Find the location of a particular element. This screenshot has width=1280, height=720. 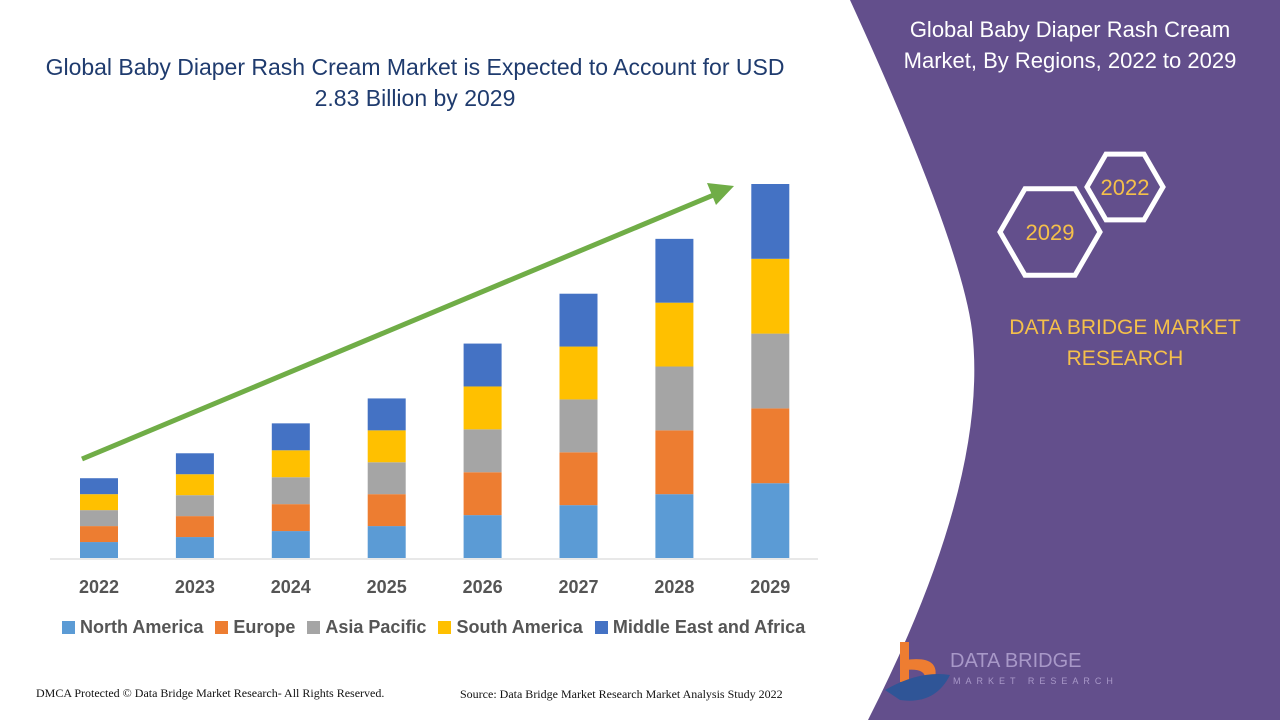

bar-segment-2027-middle-east-and-africa is located at coordinates (578, 320).